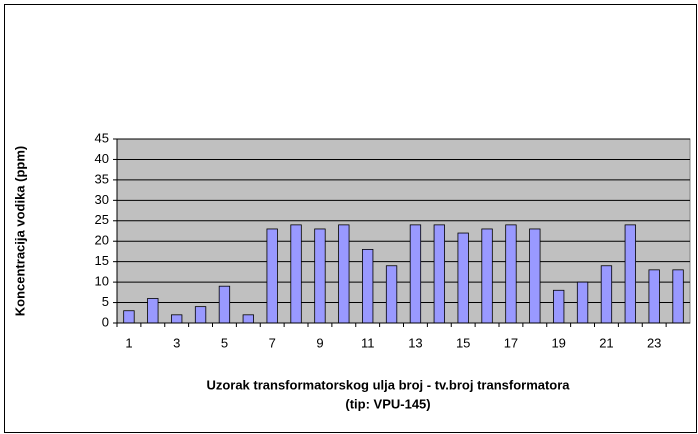 Image resolution: width=698 pixels, height=434 pixels. Describe the element at coordinates (654, 342) in the screenshot. I see `x-tick-label: 23` at that location.